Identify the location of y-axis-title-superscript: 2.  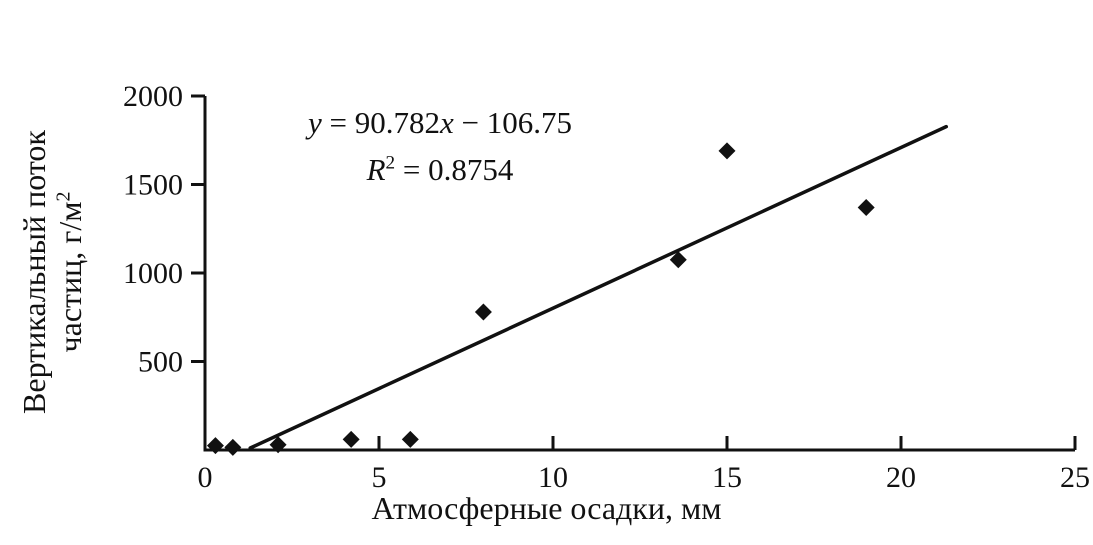
(63, 196).